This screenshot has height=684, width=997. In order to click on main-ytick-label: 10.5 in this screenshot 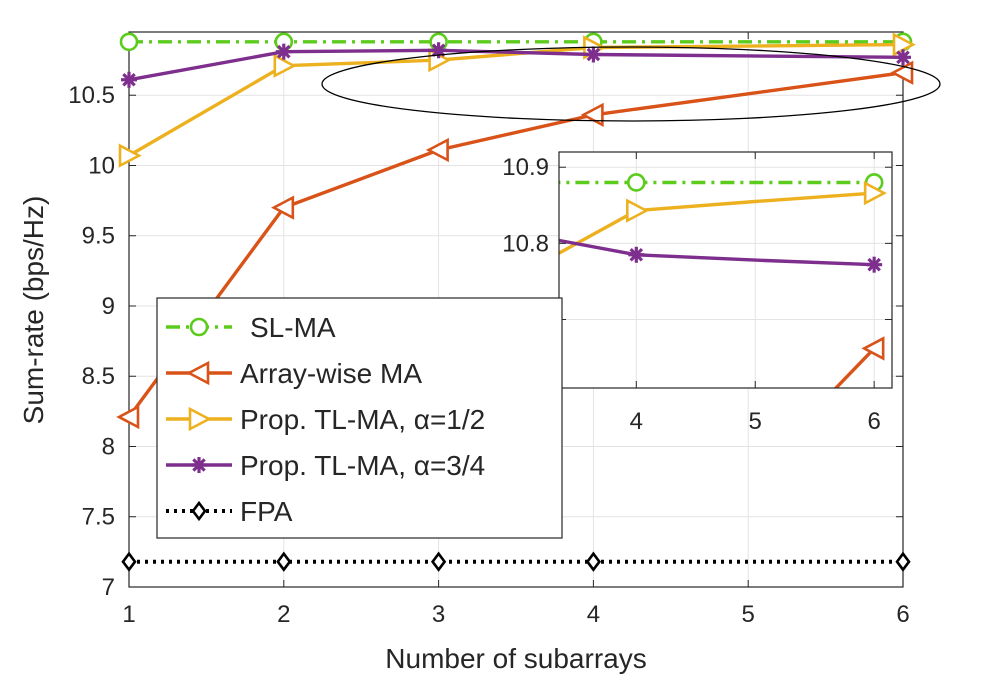, I will do `click(91, 95)`.